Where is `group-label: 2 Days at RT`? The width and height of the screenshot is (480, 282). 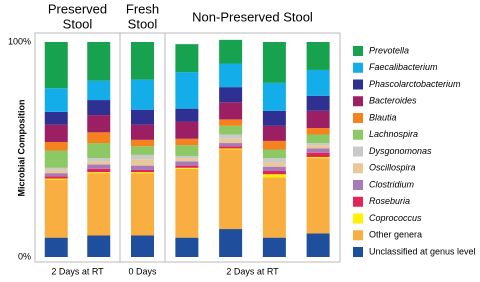
group-label: 2 Days at RT is located at coordinates (252, 271).